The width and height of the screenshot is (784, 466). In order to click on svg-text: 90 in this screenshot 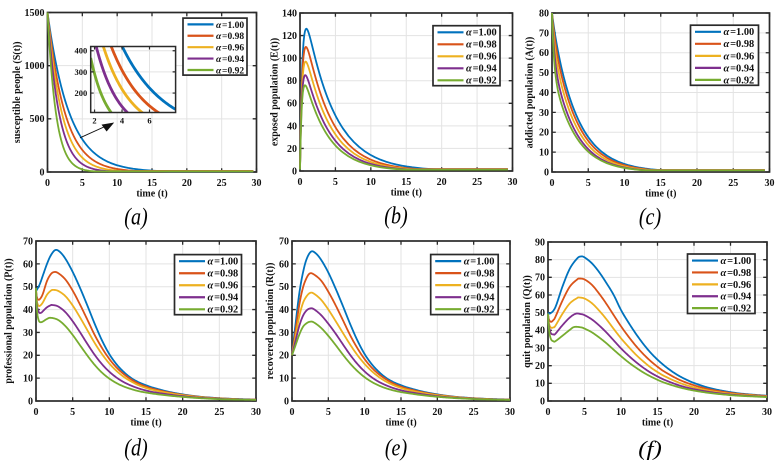, I will do `click(540, 242)`.